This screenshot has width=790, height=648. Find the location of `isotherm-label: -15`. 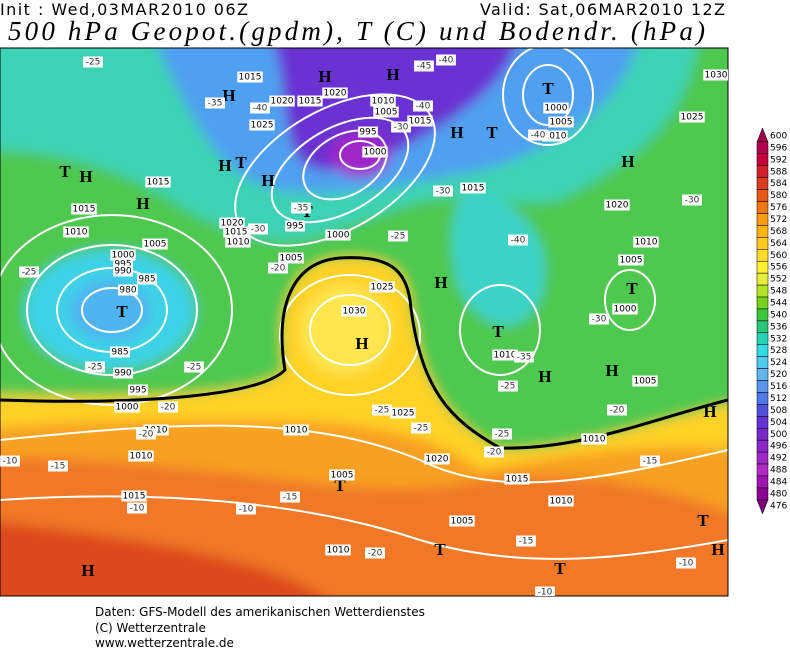

isotherm-label: -15 is located at coordinates (58, 467).